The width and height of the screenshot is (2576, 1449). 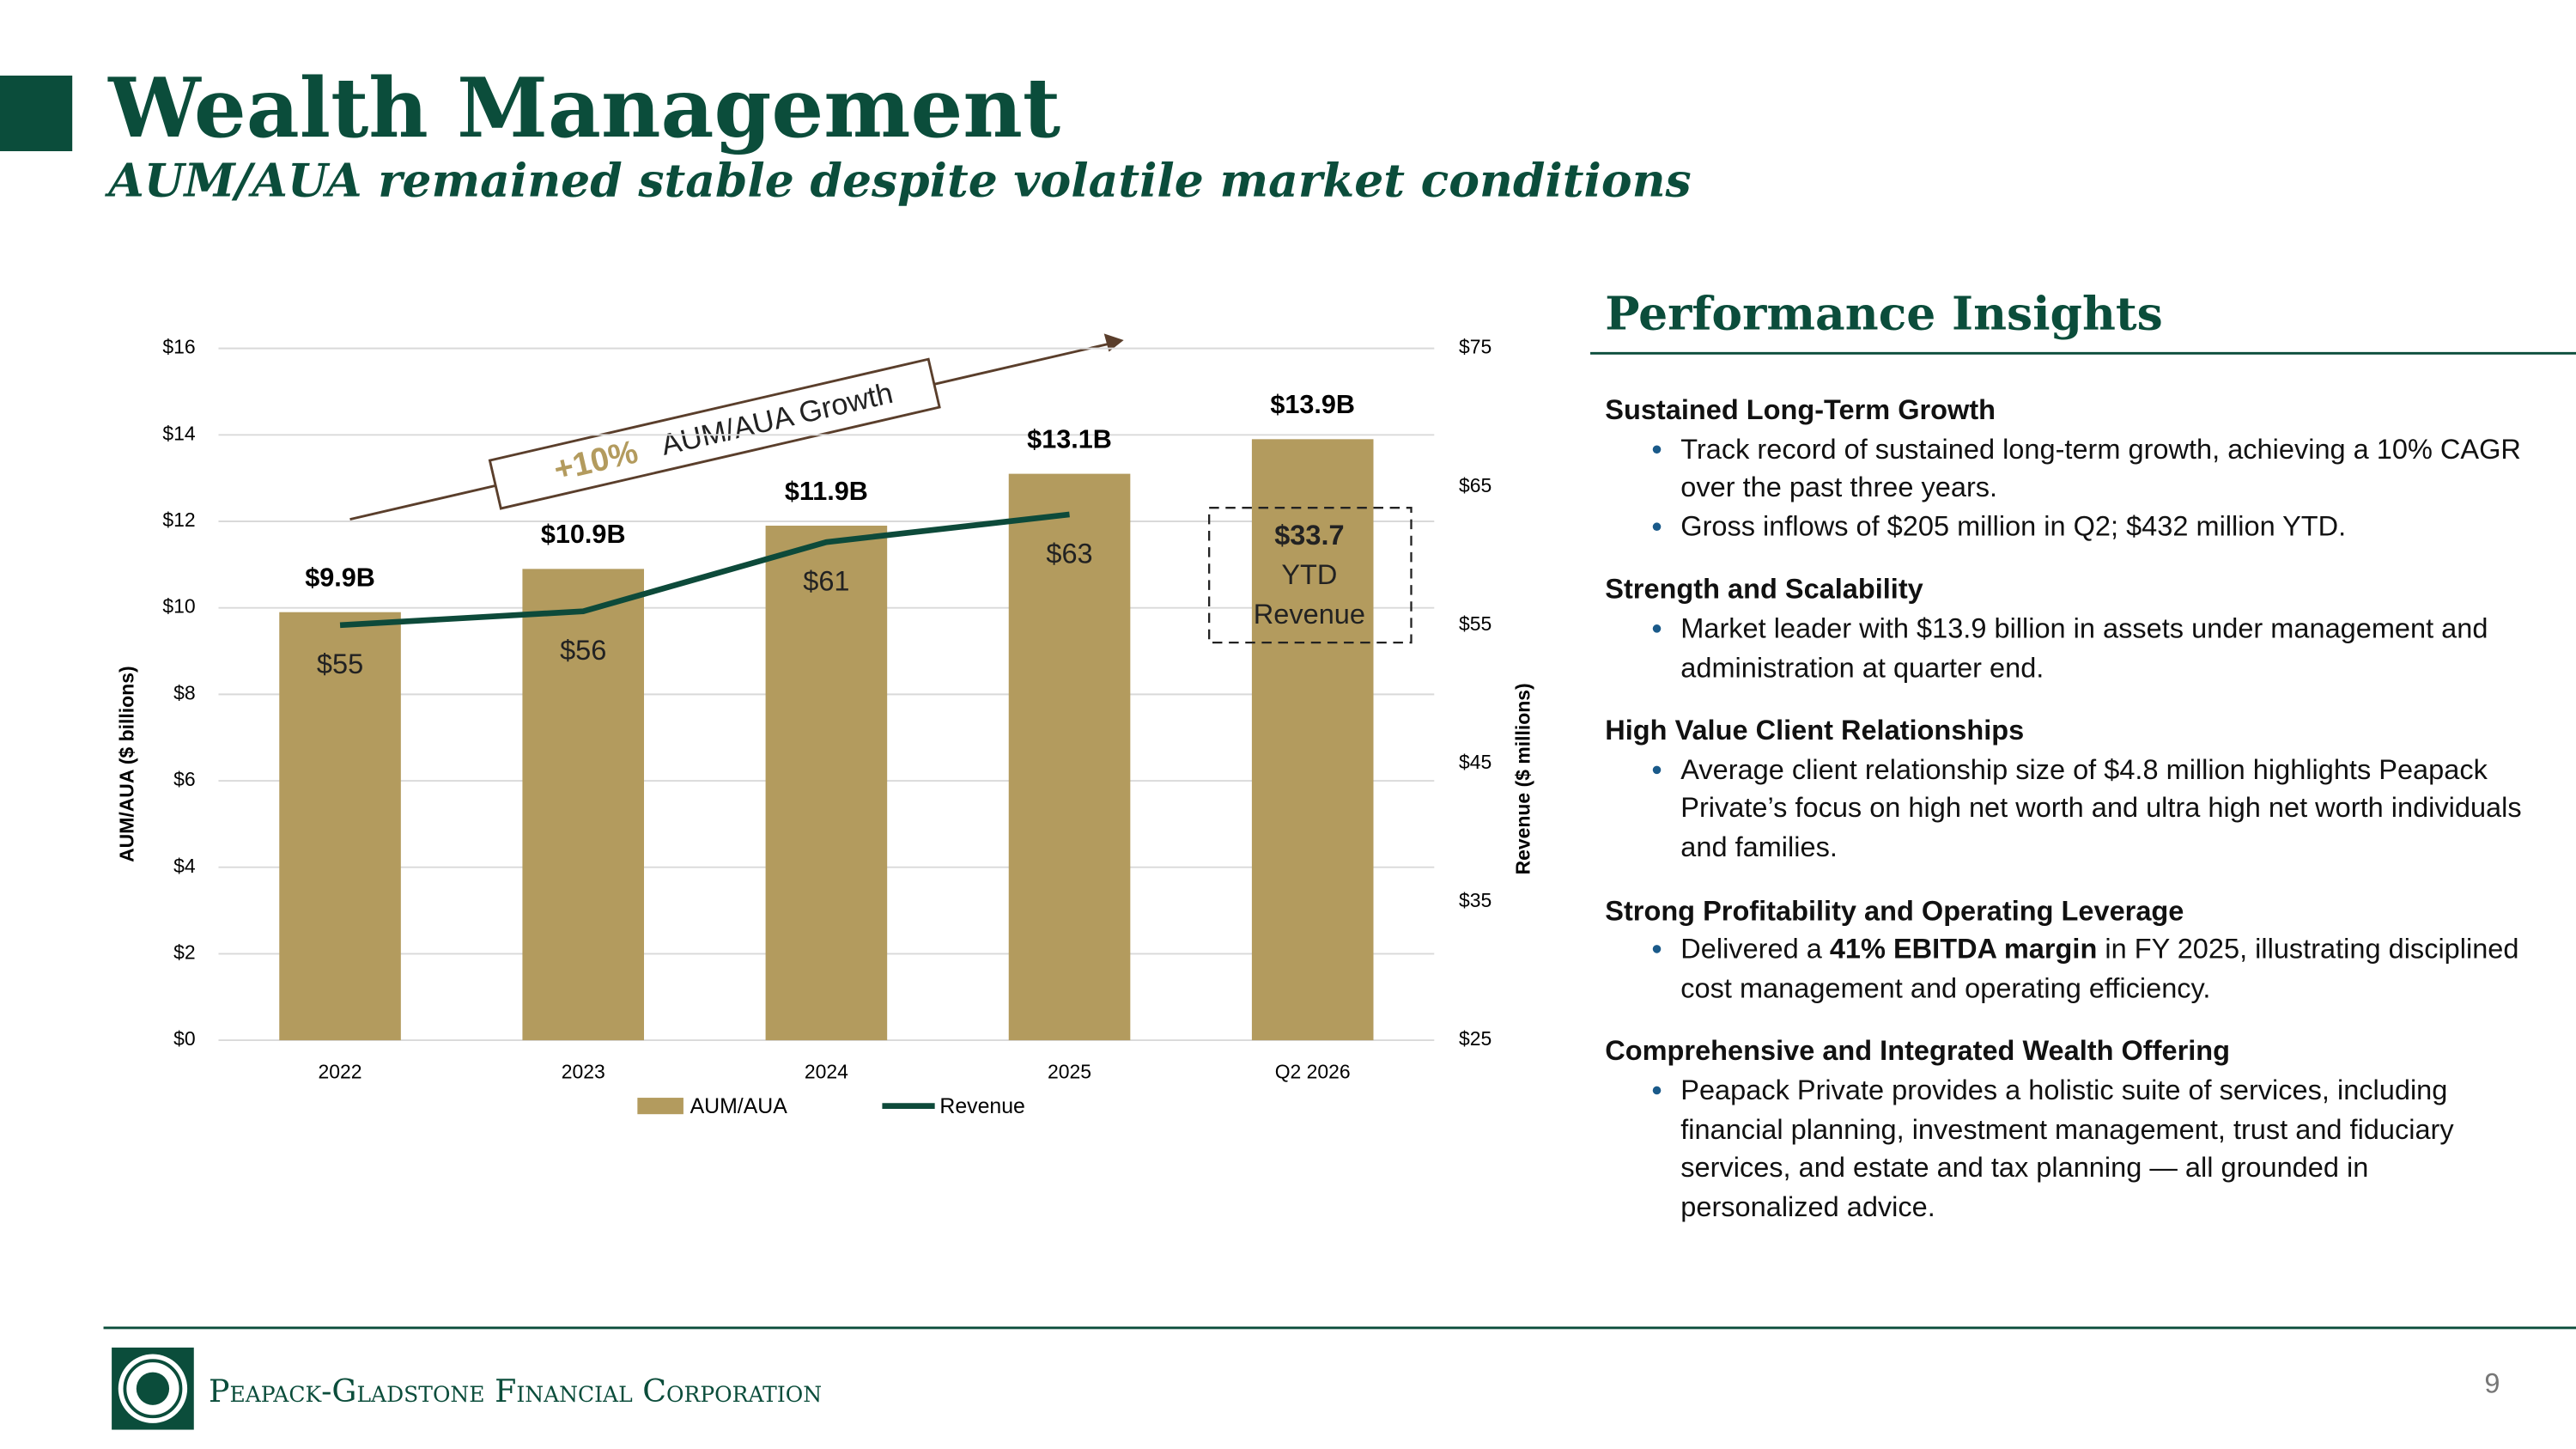 What do you see at coordinates (1475, 623) in the screenshot?
I see `y2-tick-label: $55` at bounding box center [1475, 623].